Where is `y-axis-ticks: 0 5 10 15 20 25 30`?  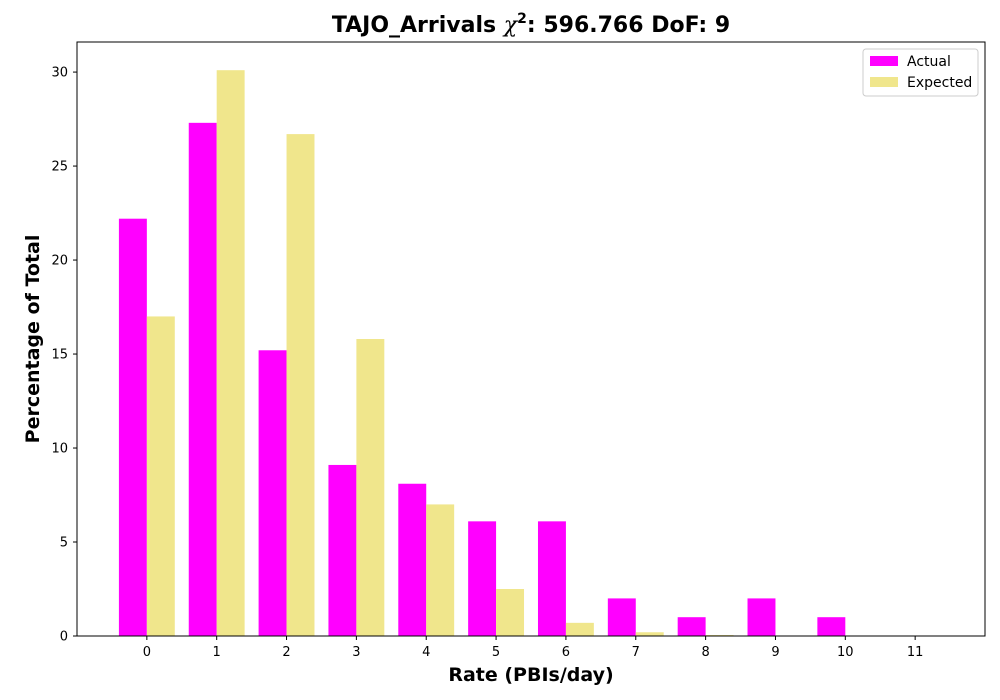
y-axis-ticks: 0 5 10 15 20 25 30 is located at coordinates (64, 355).